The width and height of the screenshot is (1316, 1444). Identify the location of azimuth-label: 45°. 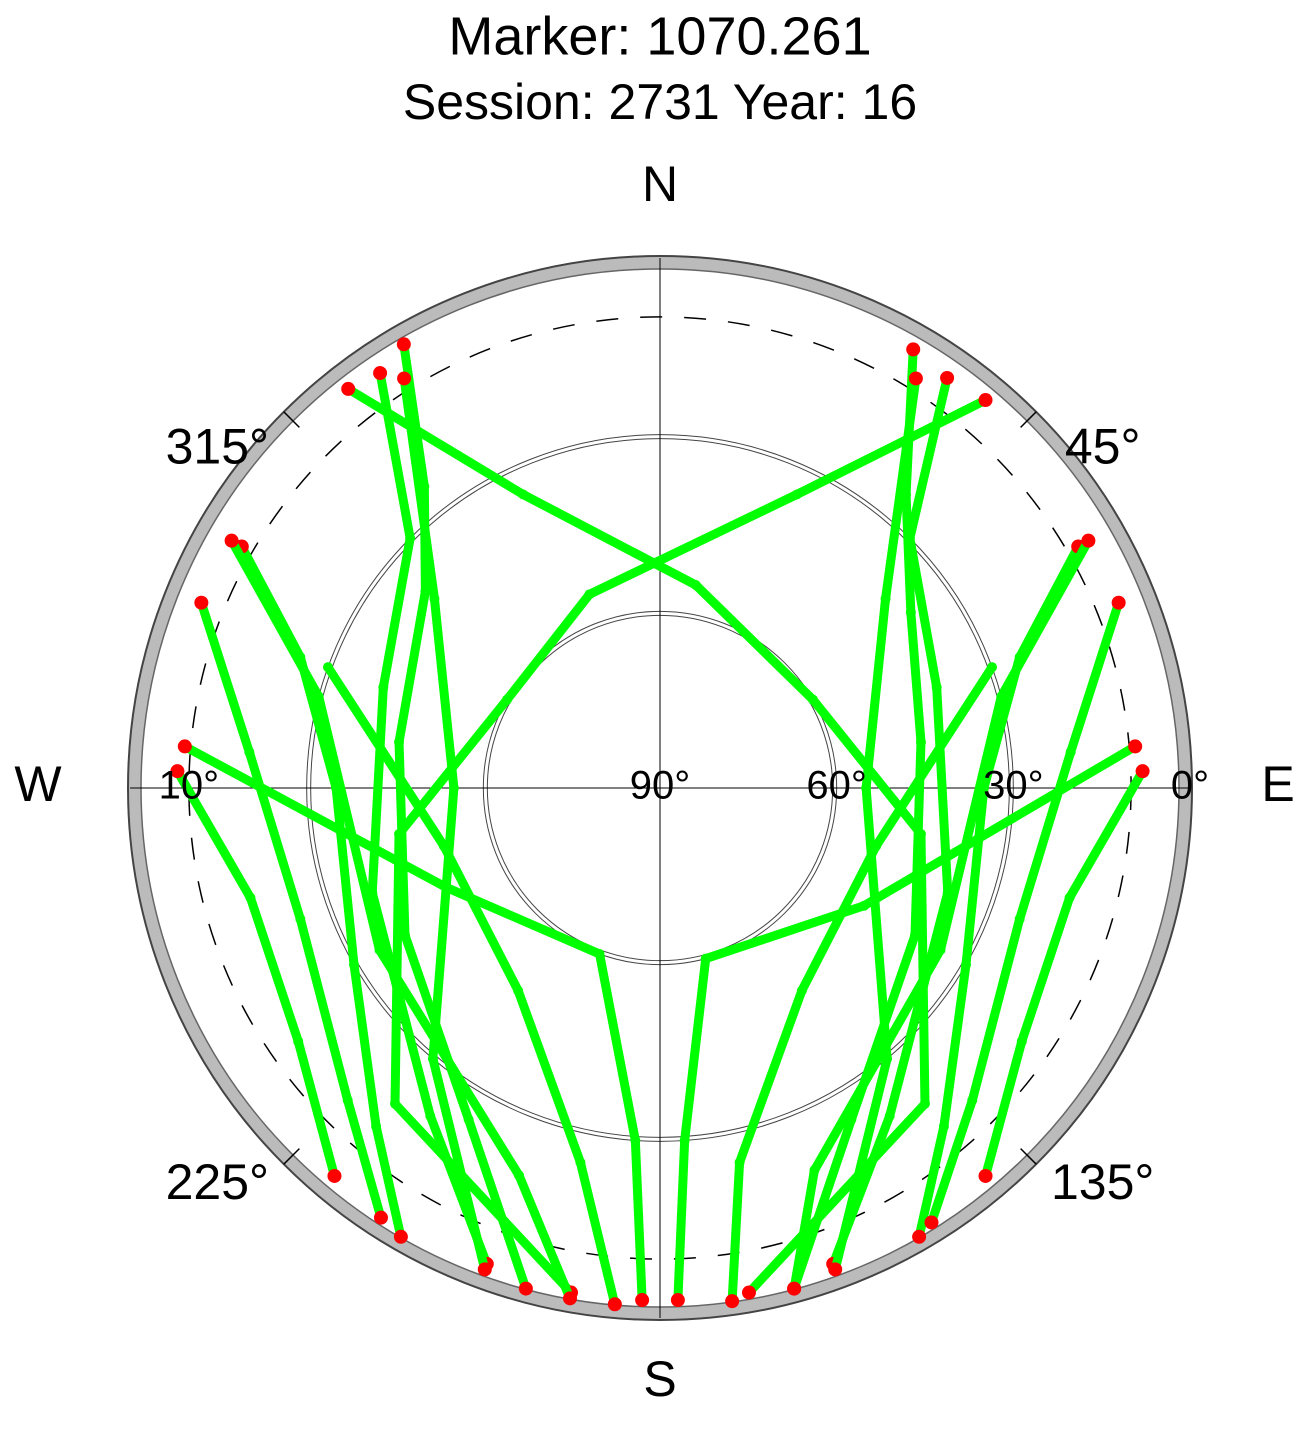
(1103, 447).